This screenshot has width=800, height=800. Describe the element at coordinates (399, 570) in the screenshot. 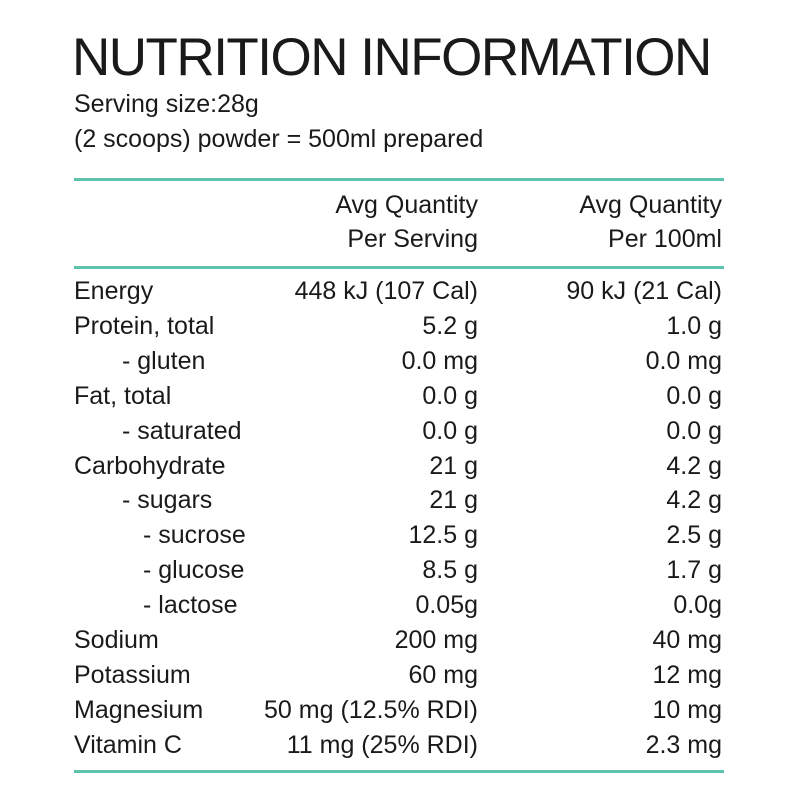

I see `table-row: - glucose 8.5 g 1.7 g` at that location.